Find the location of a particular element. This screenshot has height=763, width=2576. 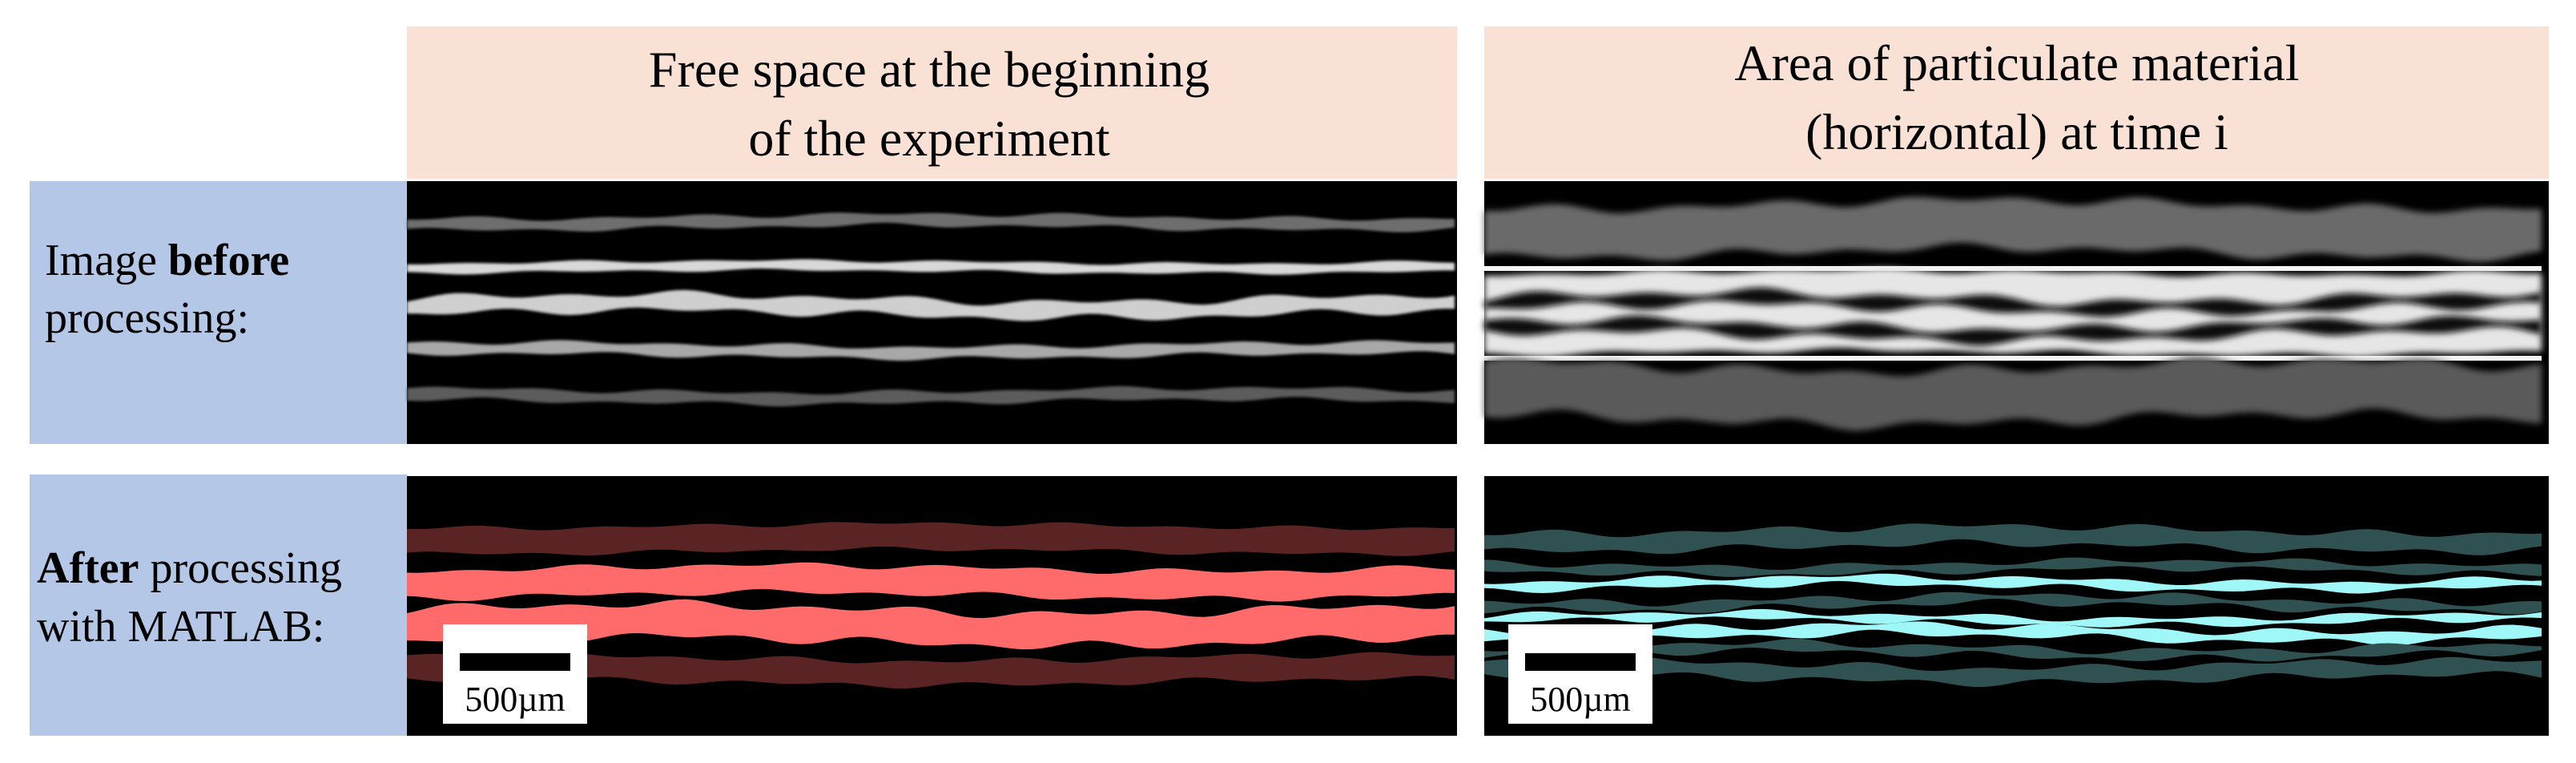

row-label-part: processing: is located at coordinates (147, 318).